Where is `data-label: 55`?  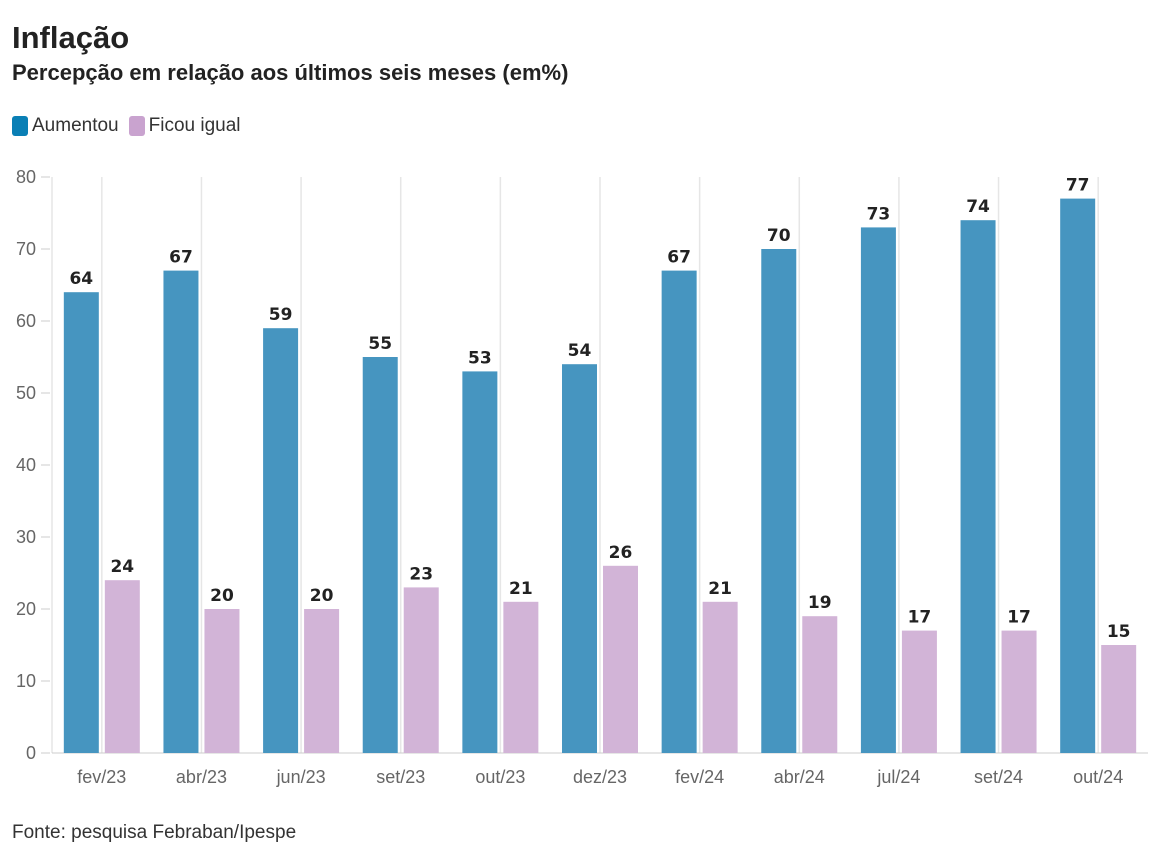 data-label: 55 is located at coordinates (380, 344).